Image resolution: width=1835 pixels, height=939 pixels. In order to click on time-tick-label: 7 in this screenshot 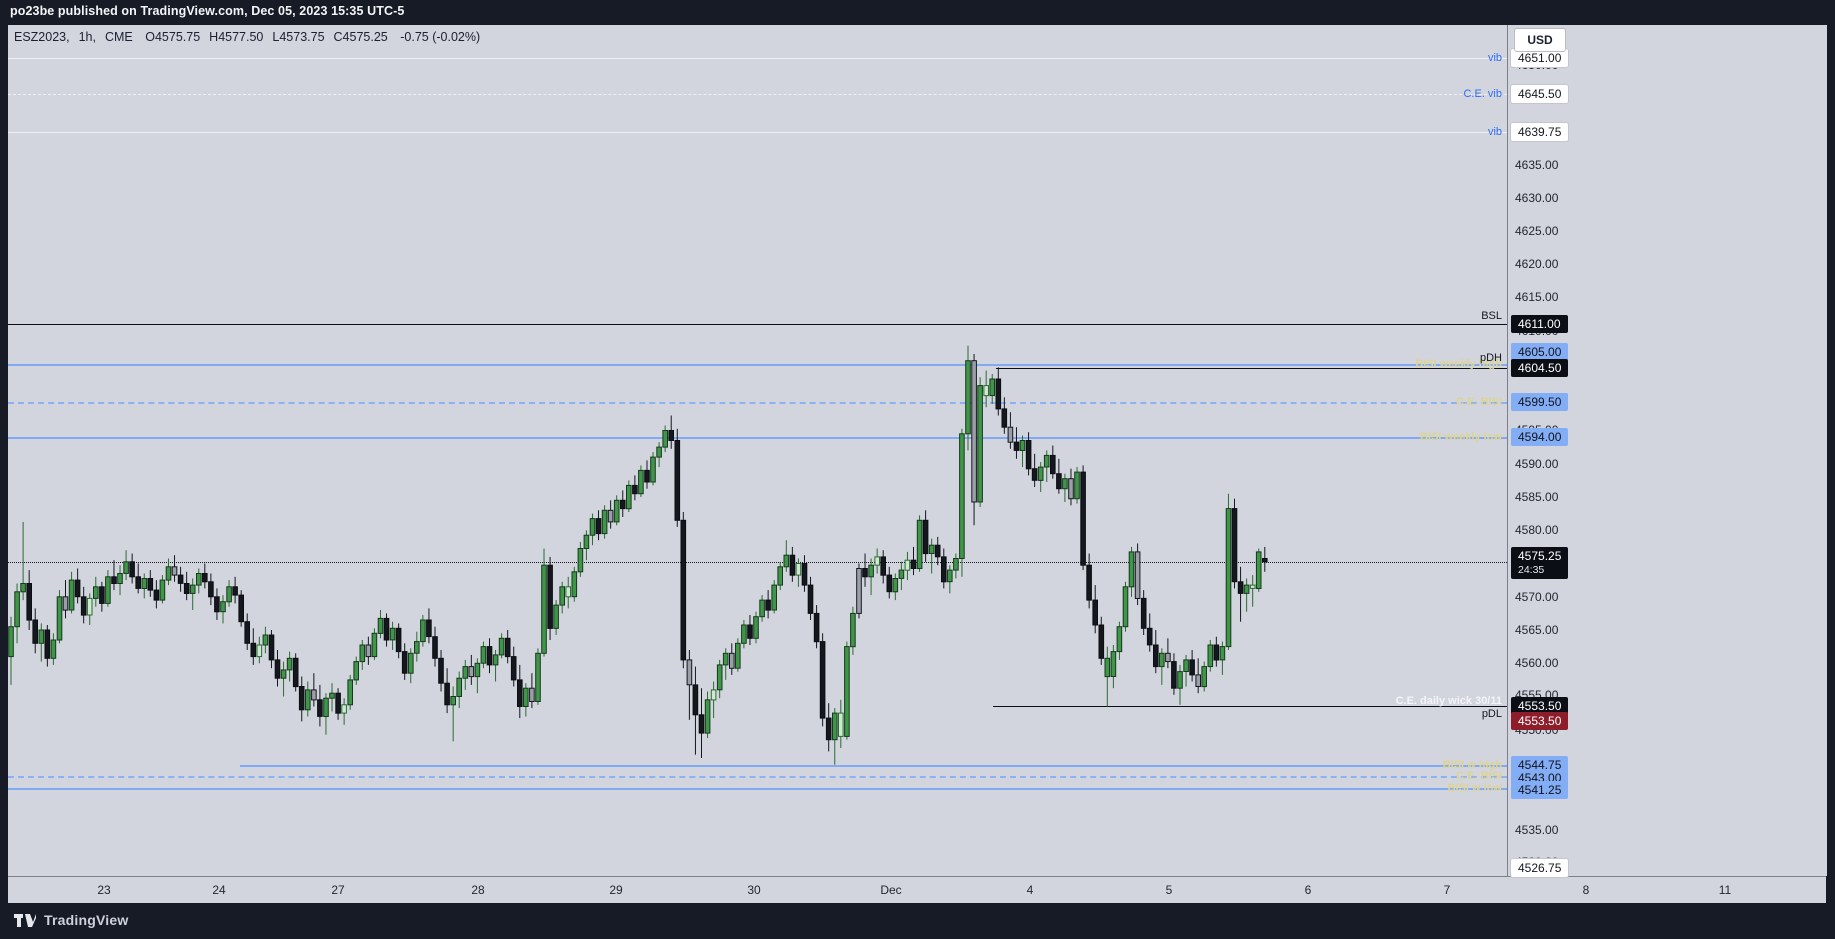, I will do `click(1447, 890)`.